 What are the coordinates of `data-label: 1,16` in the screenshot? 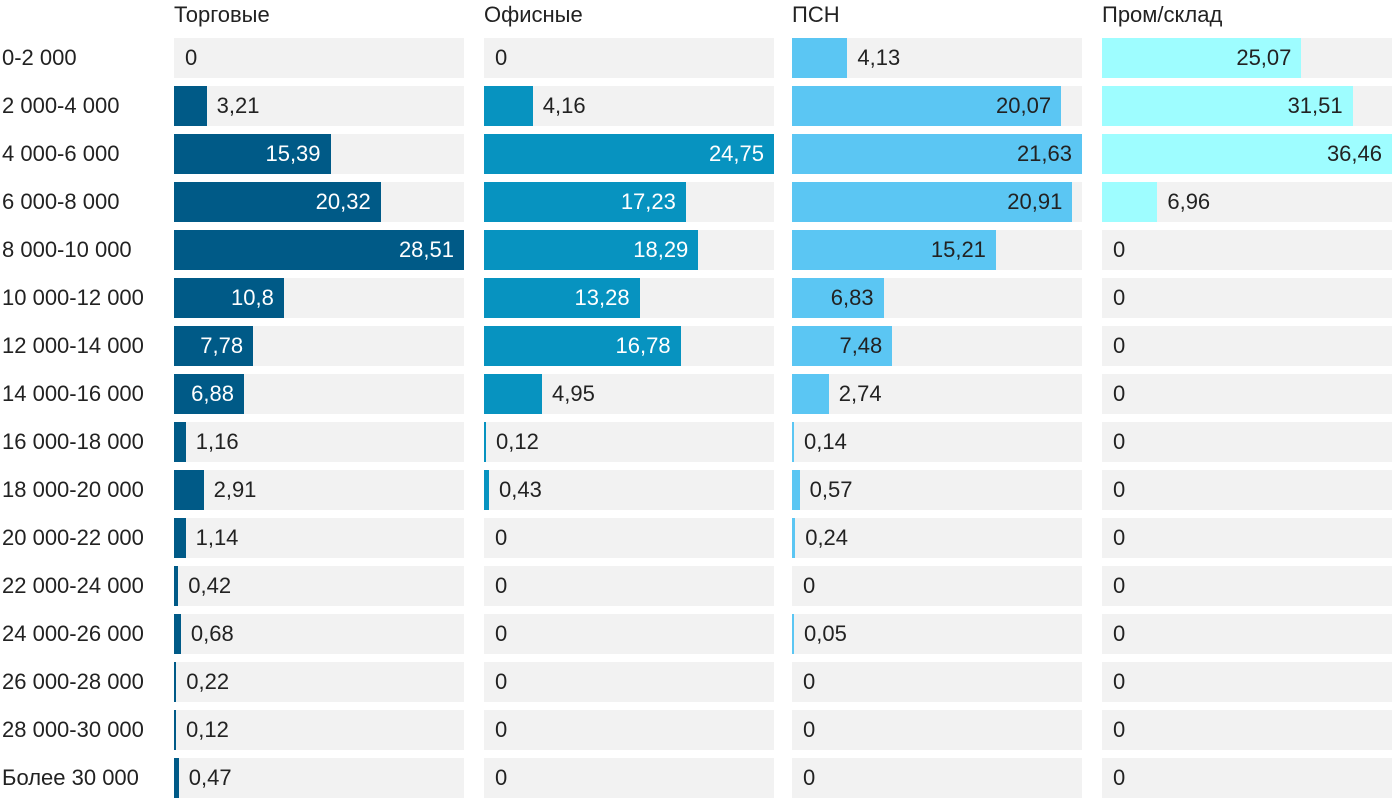 It's located at (217, 441).